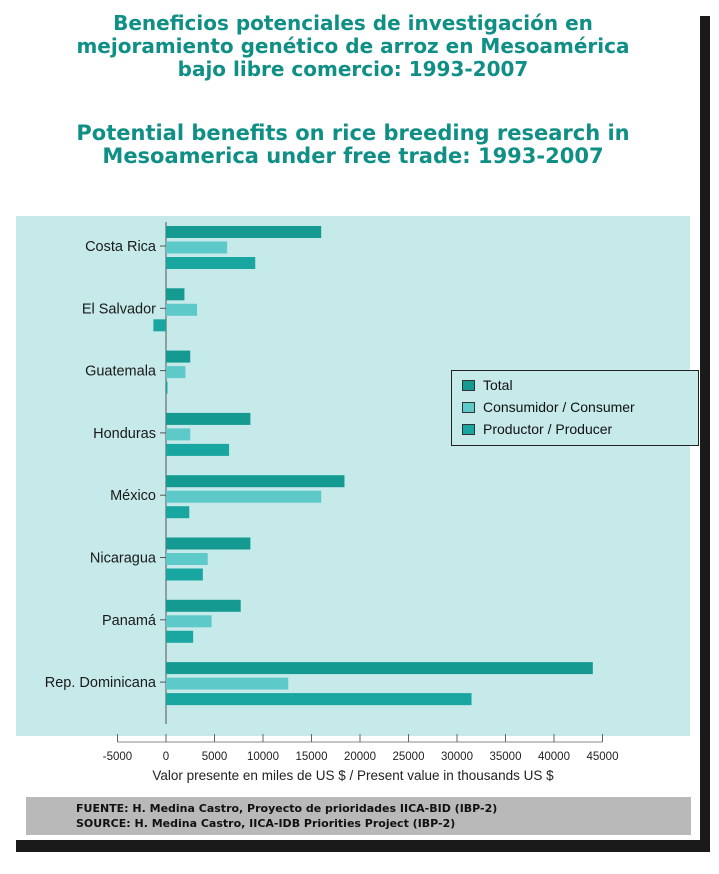  I want to click on x-tick-label: -5000, so click(117, 757).